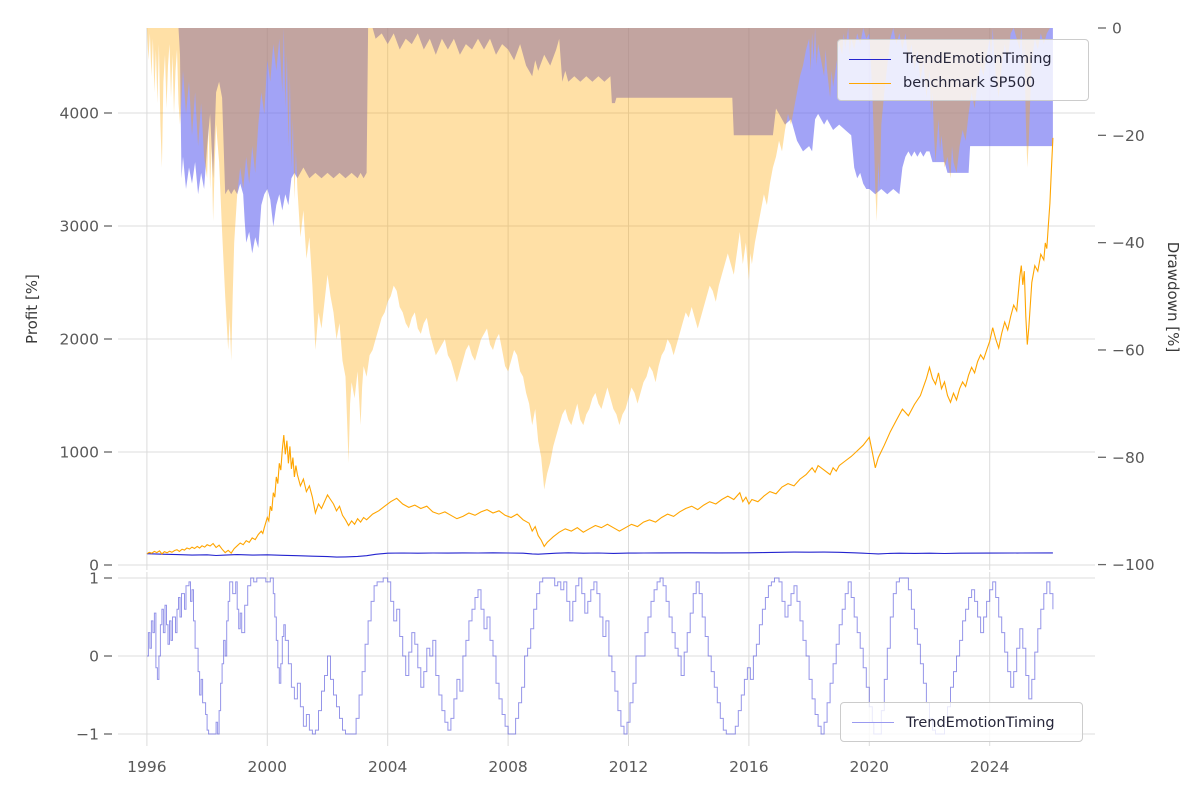 This screenshot has width=1200, height=800. Describe the element at coordinates (600, 656) in the screenshot. I see `signal-step-line` at that location.